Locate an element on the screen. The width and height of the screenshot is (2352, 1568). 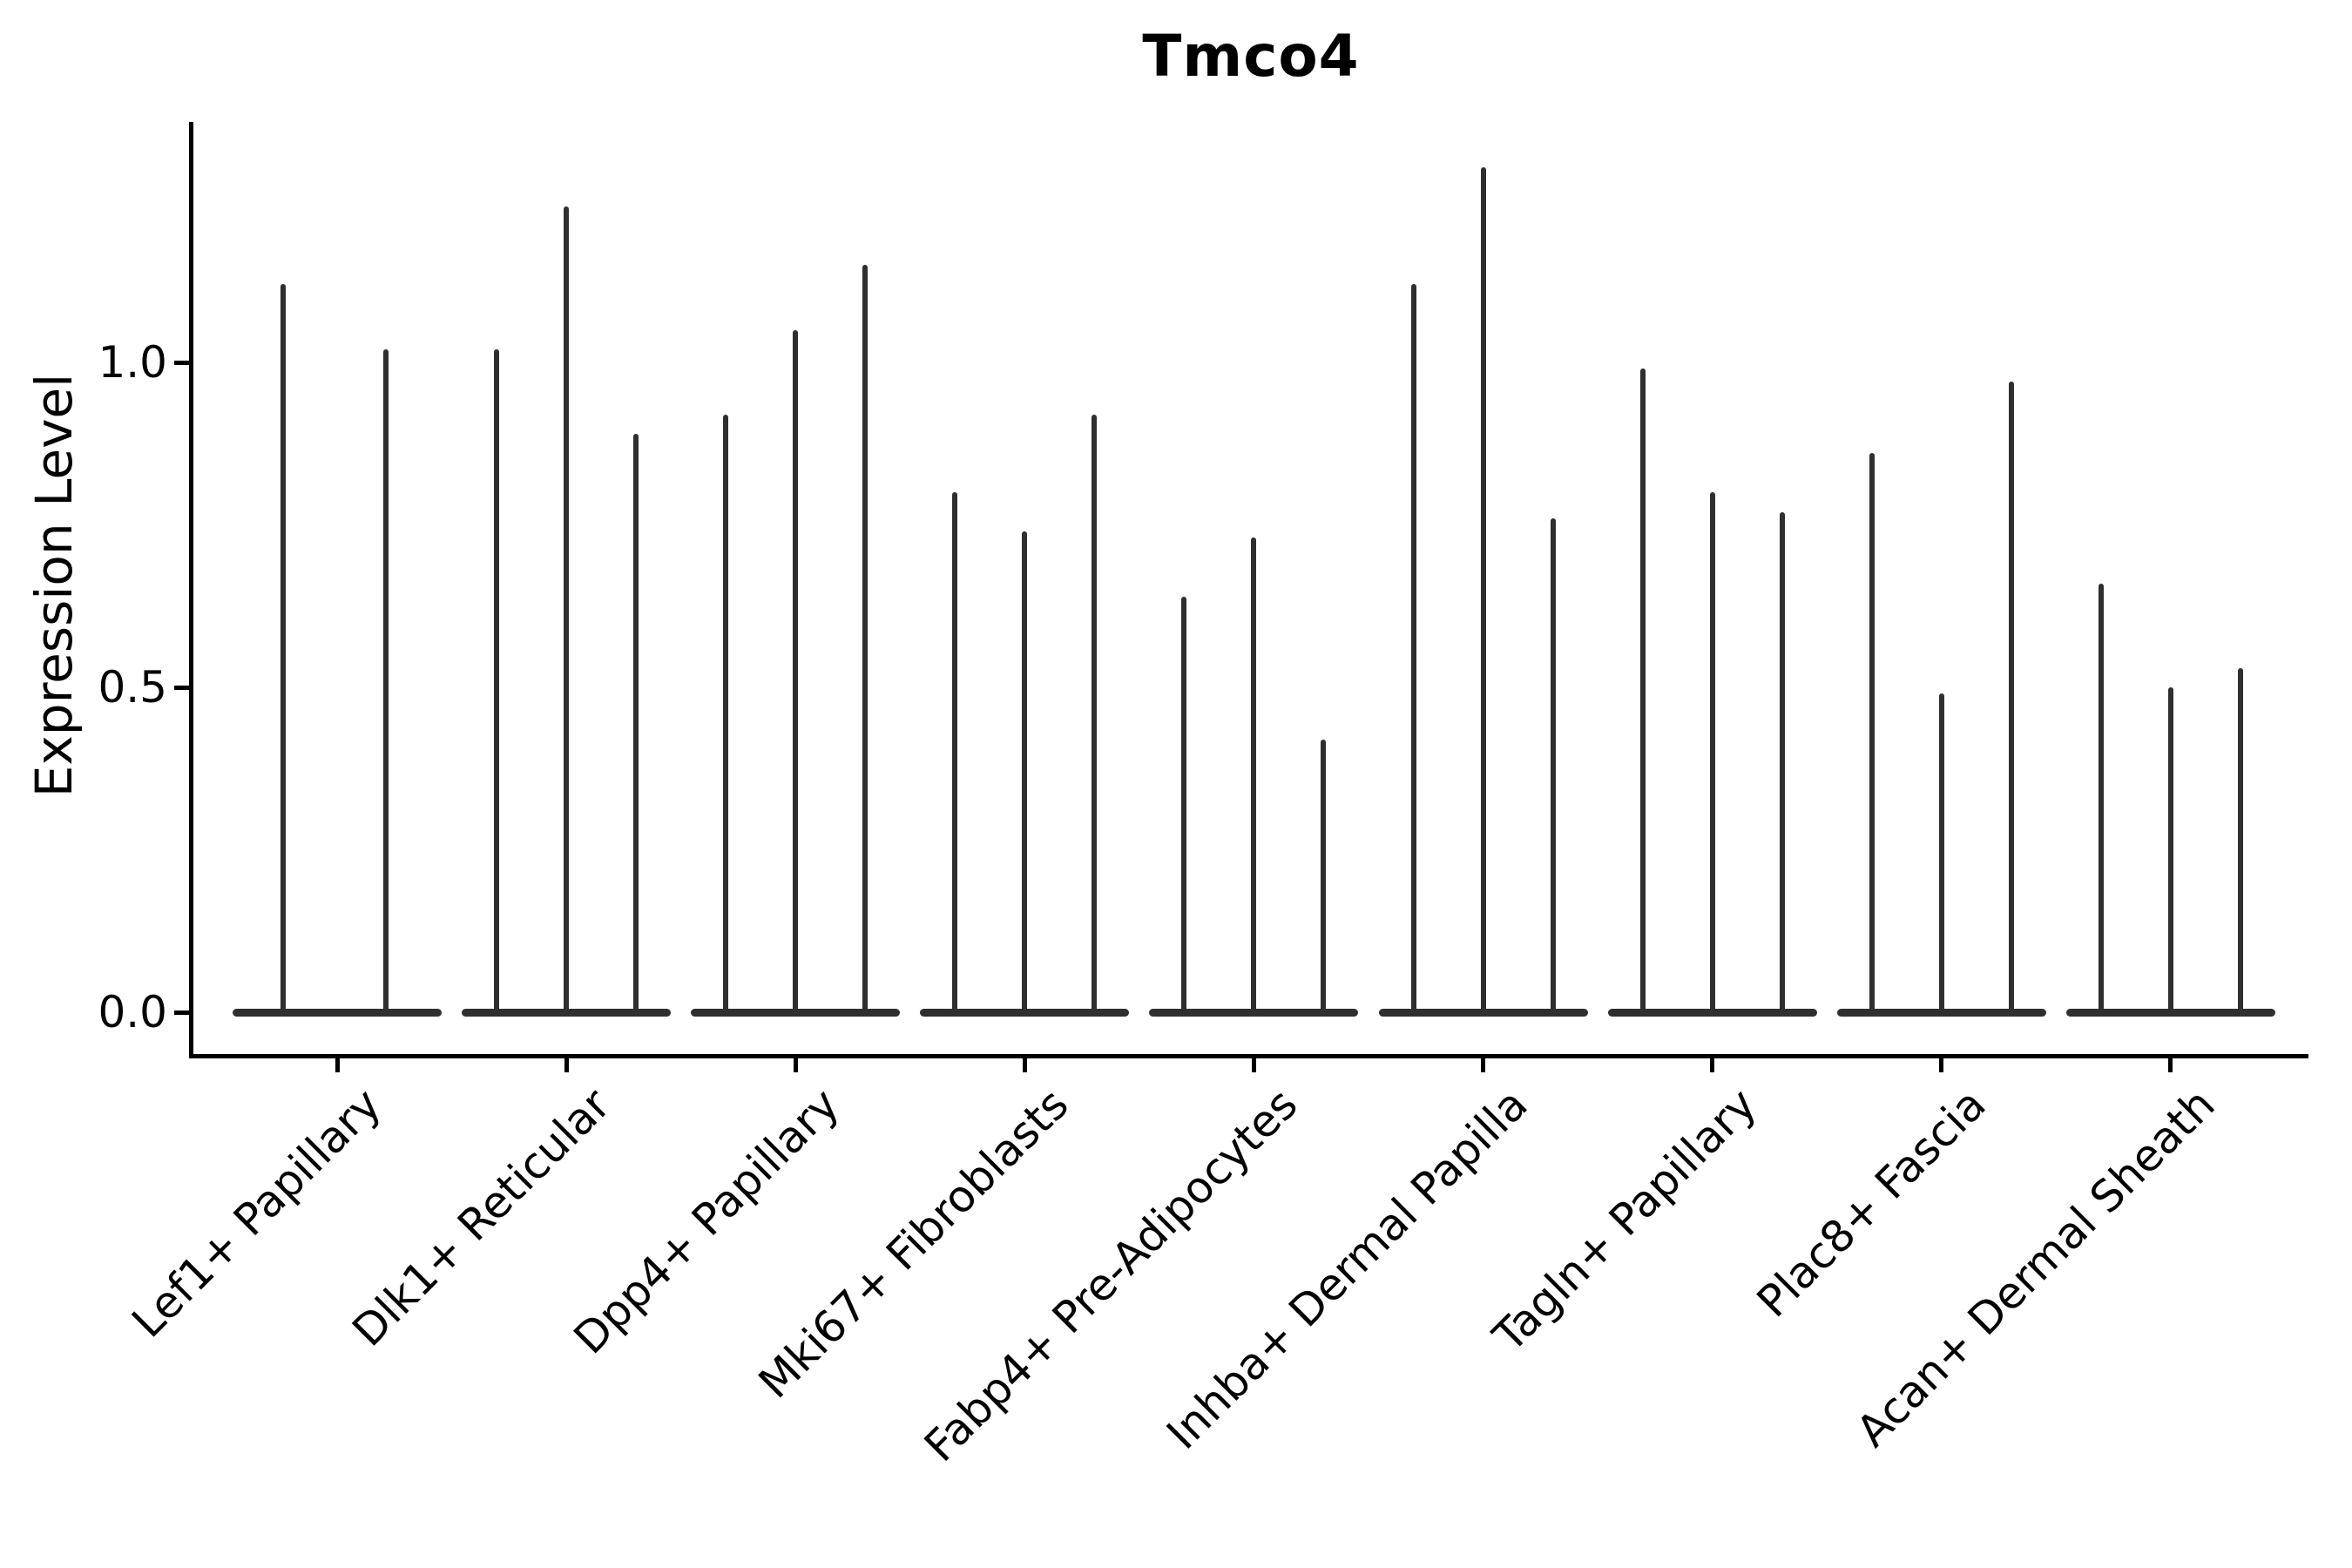
violin-base-band is located at coordinates (337, 1013).